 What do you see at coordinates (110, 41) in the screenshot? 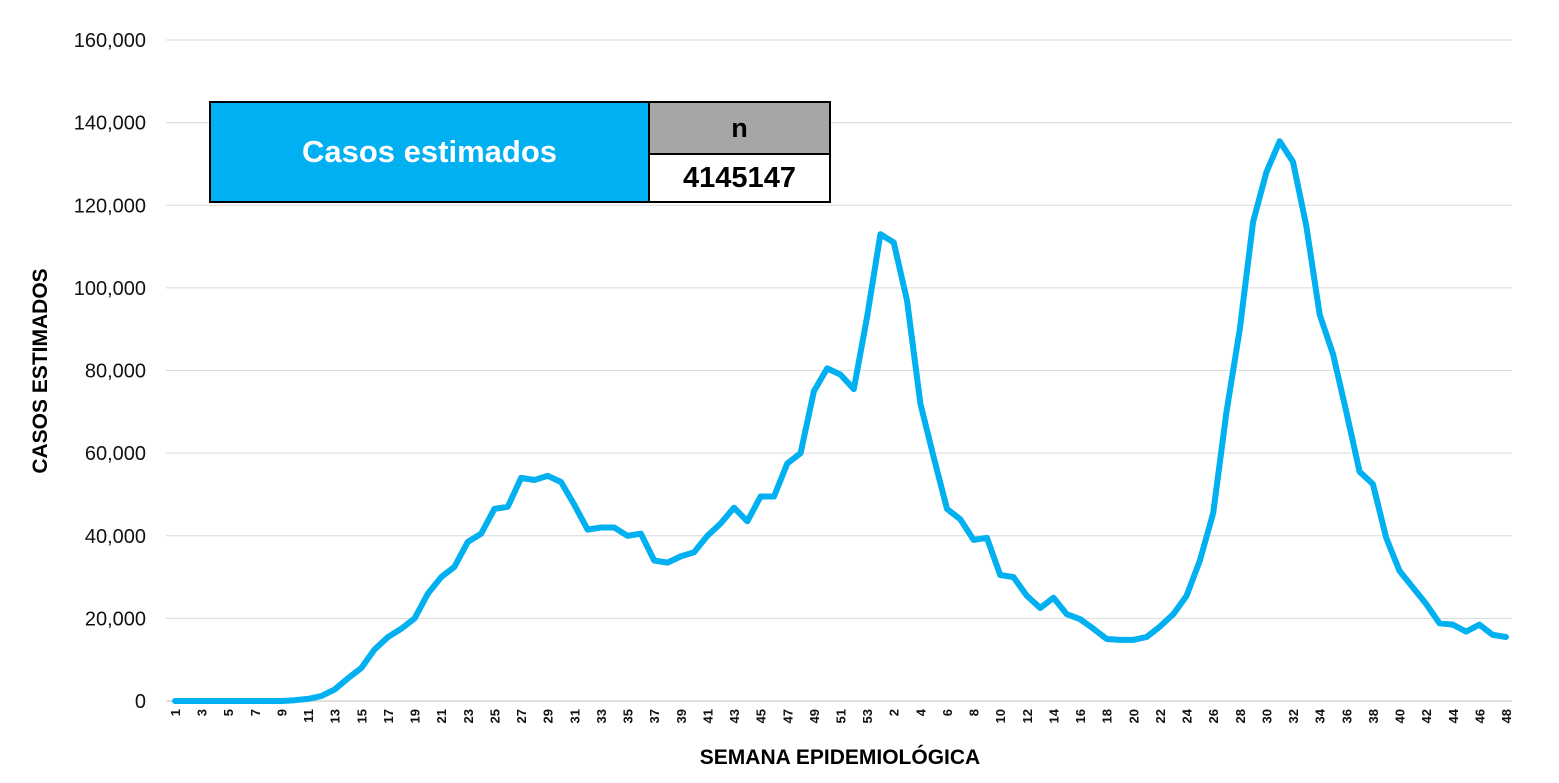
I see `y-tick-label: 160,000` at bounding box center [110, 41].